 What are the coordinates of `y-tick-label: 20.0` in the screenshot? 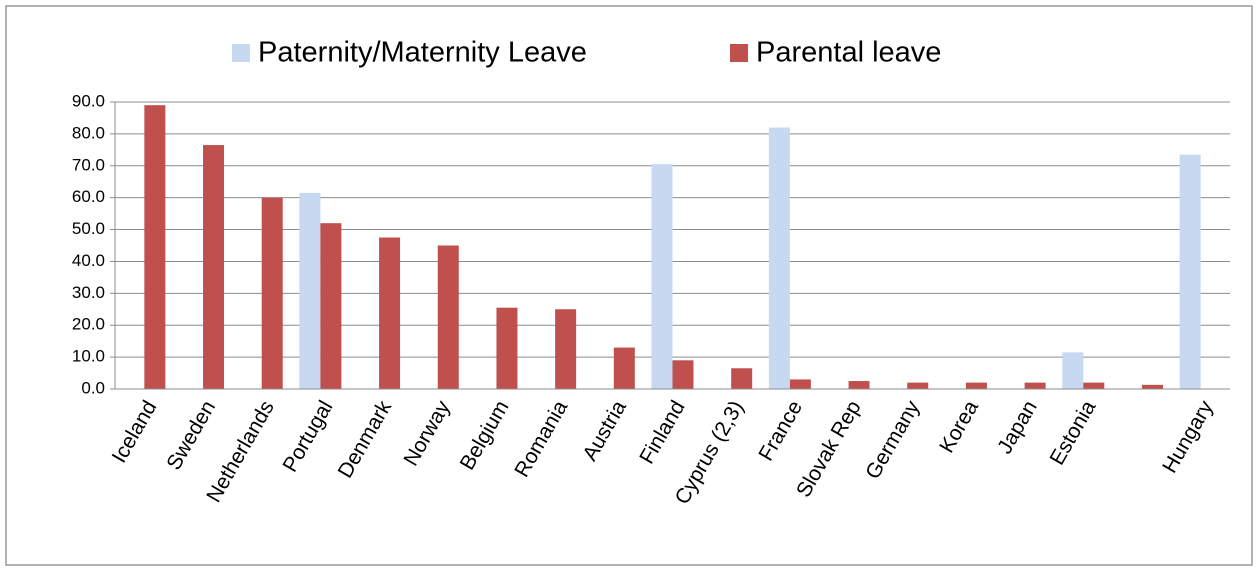 It's located at (88, 324).